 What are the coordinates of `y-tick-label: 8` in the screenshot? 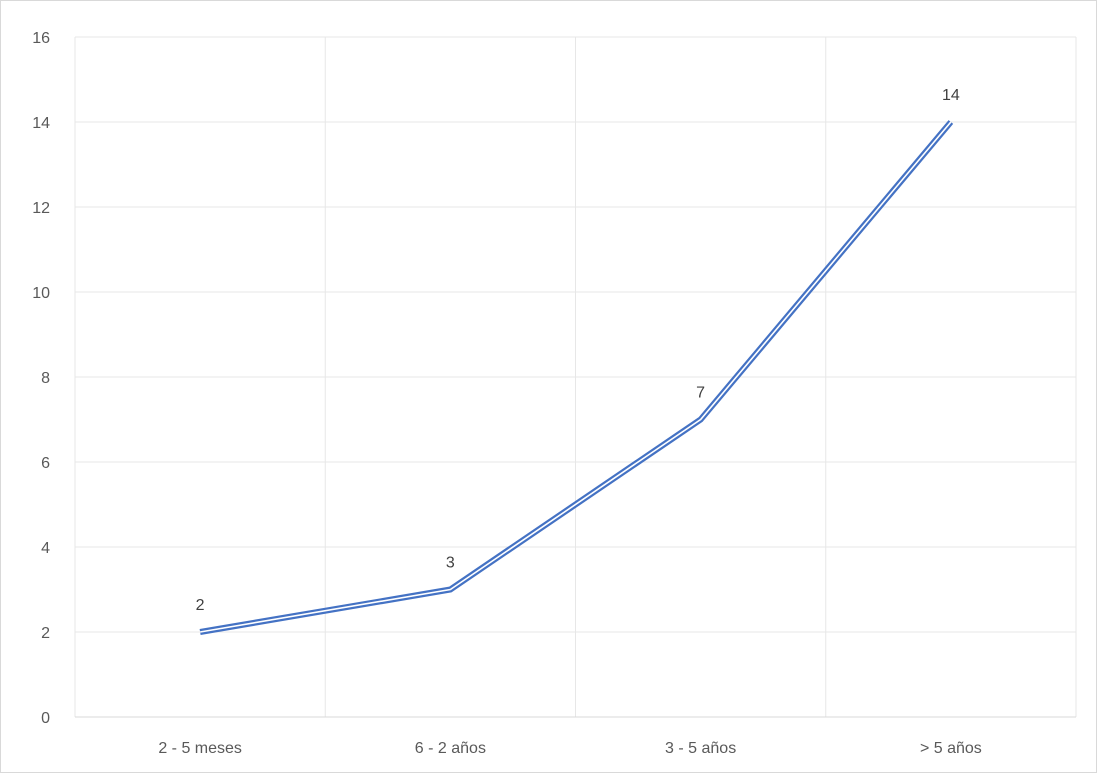 It's located at (45, 378).